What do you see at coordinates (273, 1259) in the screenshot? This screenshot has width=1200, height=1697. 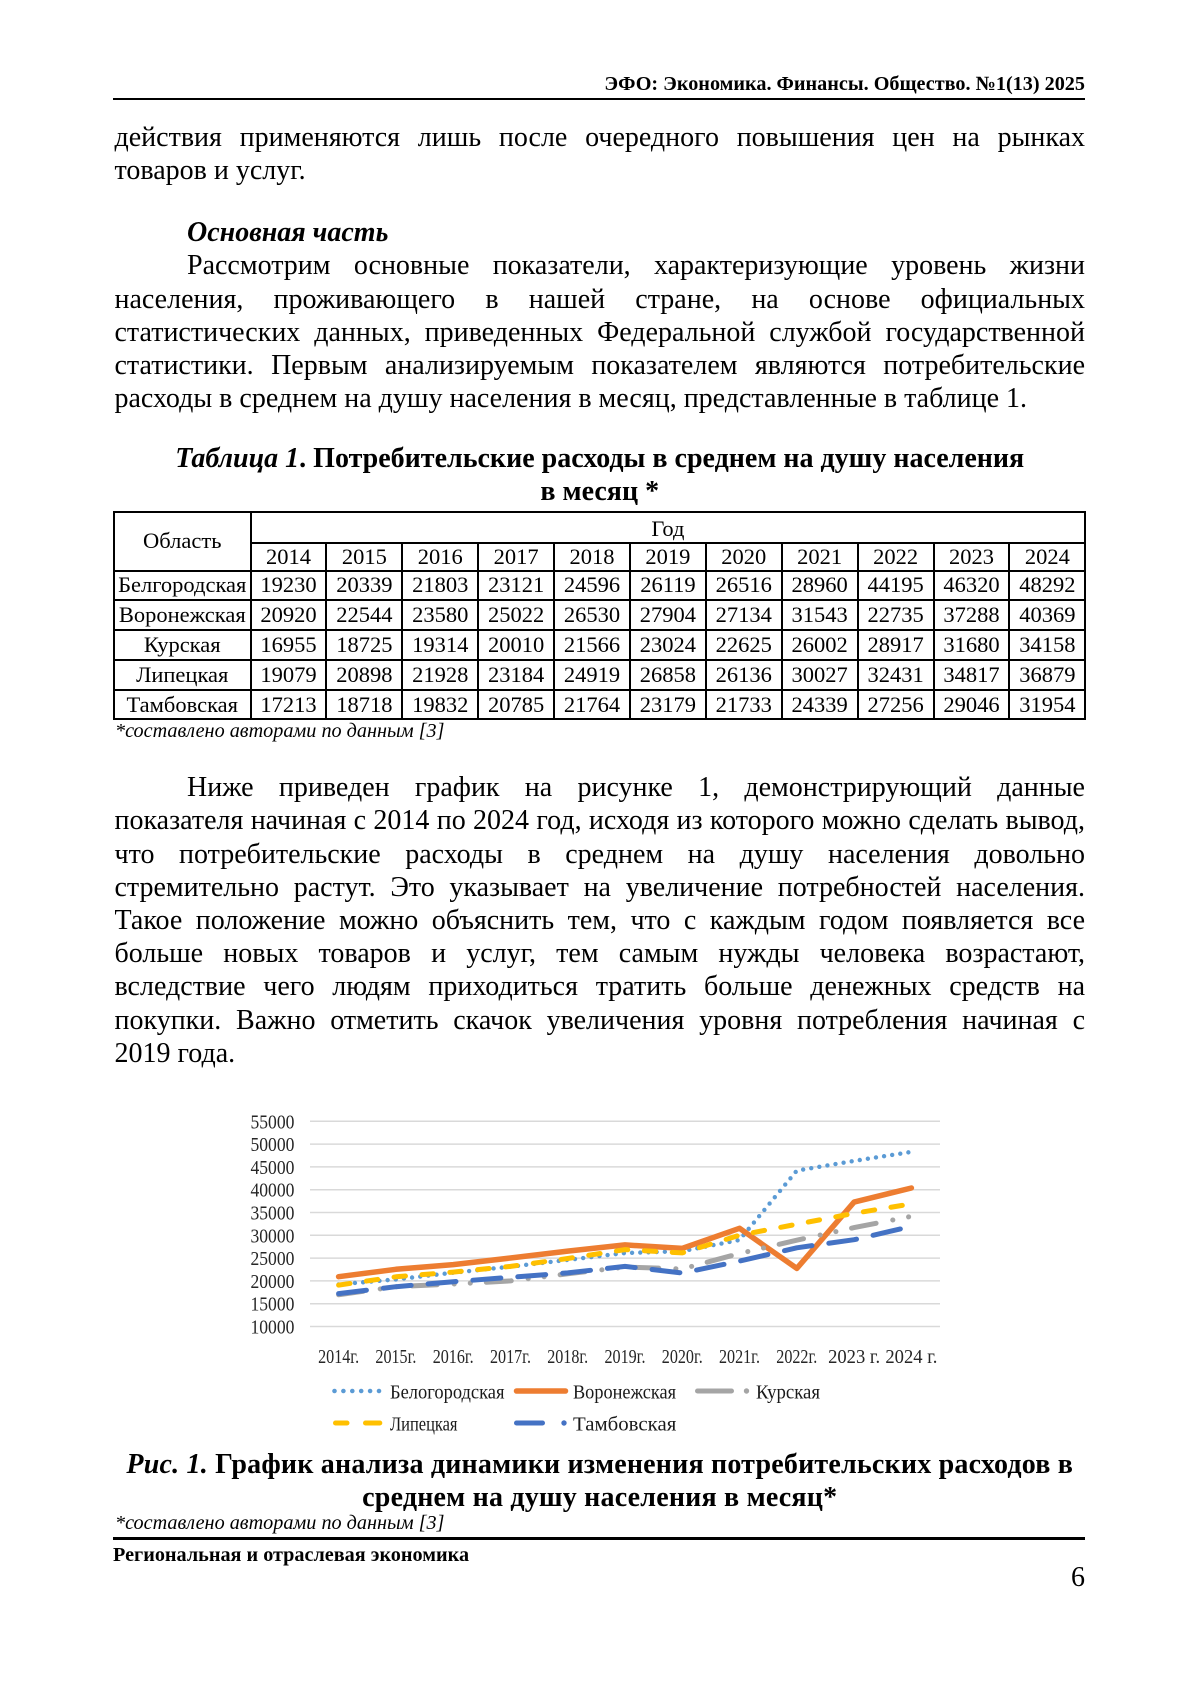 I see `svg-text: 25000` at bounding box center [273, 1259].